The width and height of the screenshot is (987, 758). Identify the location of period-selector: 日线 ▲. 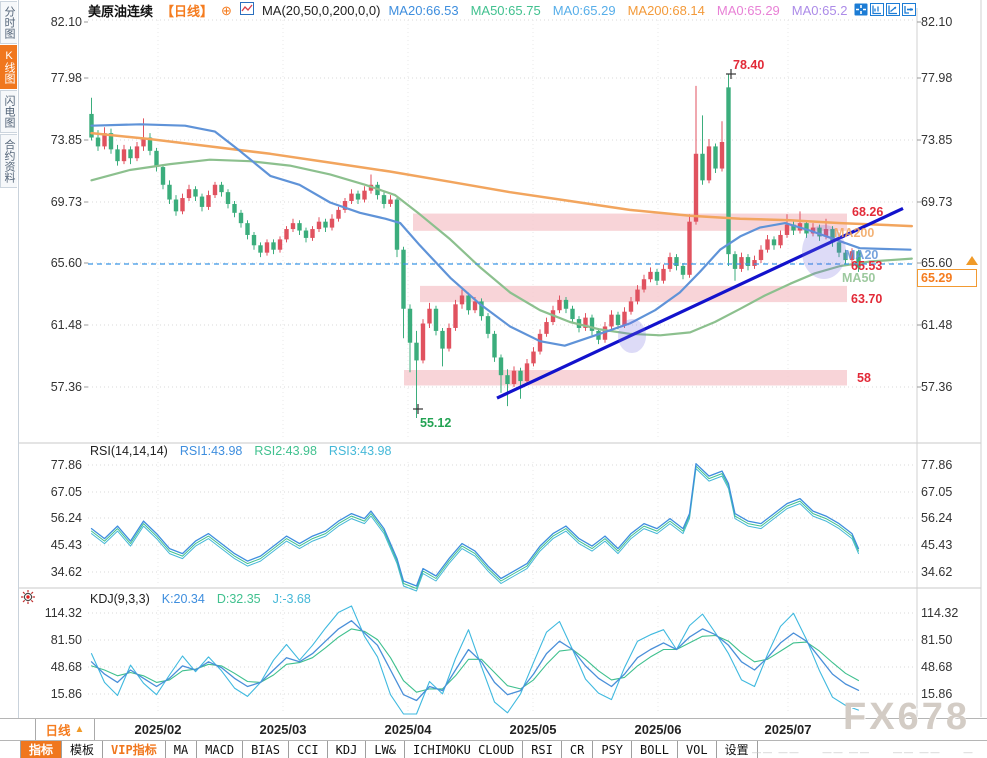
(65, 730).